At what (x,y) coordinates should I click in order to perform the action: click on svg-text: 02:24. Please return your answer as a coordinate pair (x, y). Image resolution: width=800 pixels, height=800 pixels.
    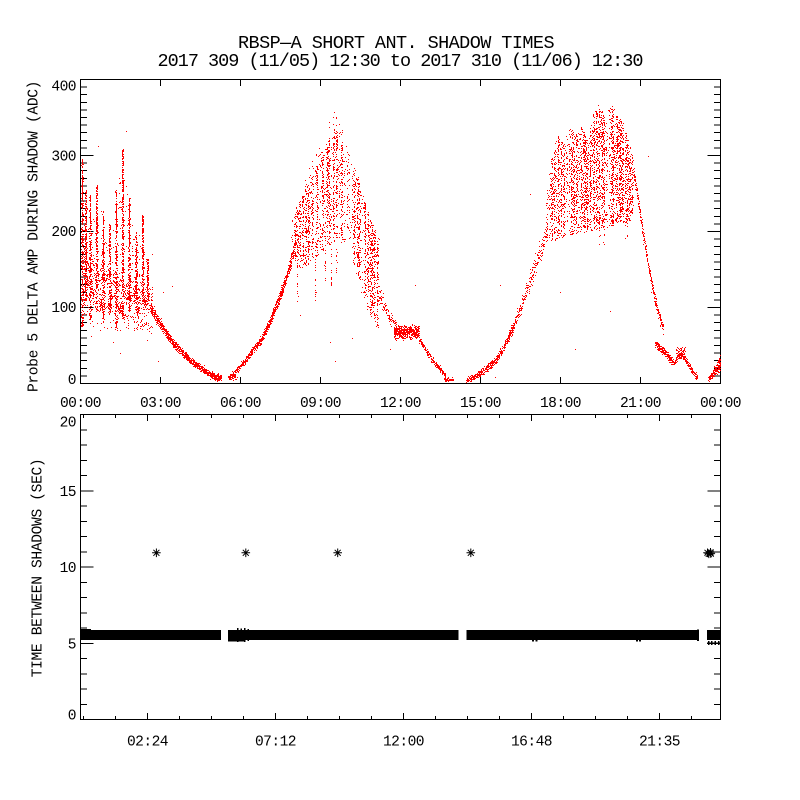
    Looking at the image, I should click on (148, 743).